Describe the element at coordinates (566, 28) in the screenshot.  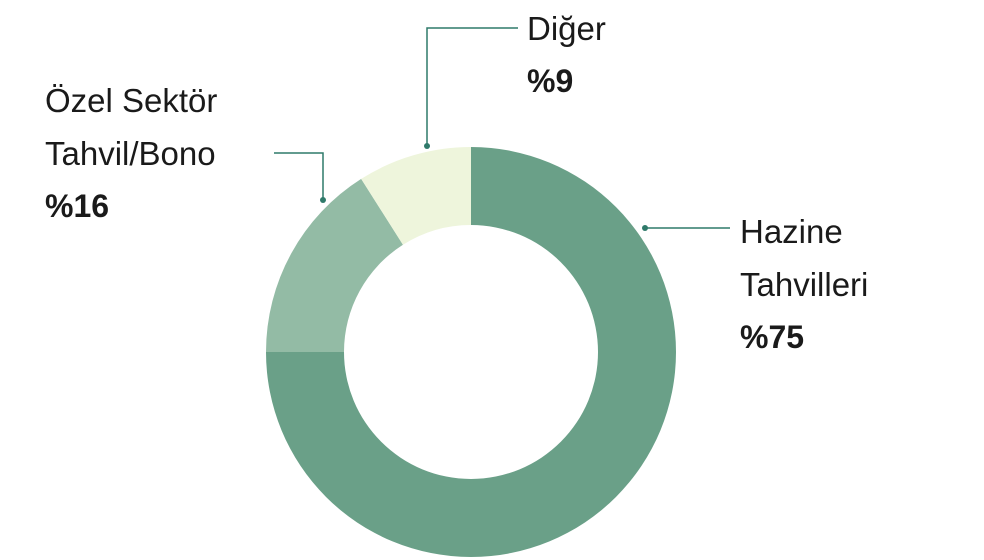
I see `label-name: Diğer` at that location.